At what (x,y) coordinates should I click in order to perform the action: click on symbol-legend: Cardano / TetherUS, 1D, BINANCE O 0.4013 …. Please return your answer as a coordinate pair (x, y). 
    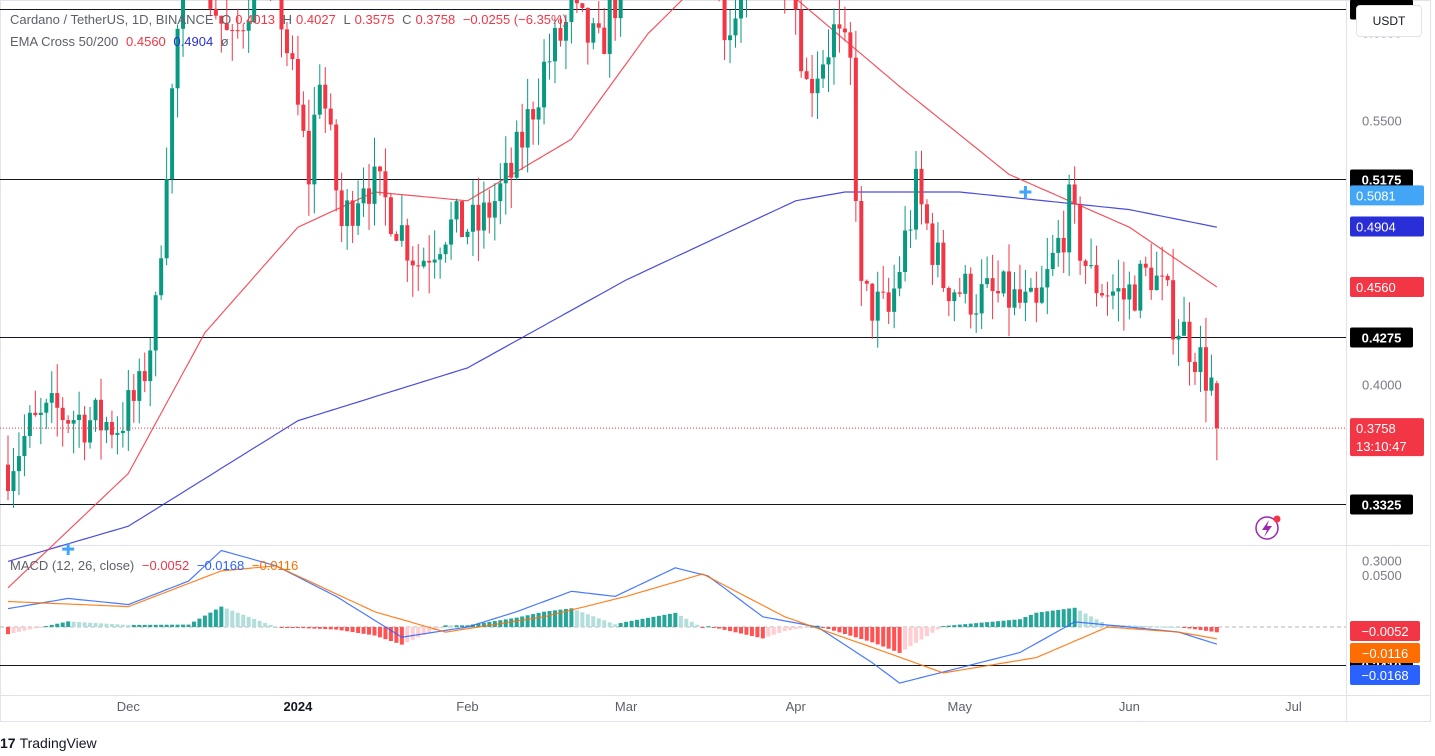
    Looking at the image, I should click on (290, 19).